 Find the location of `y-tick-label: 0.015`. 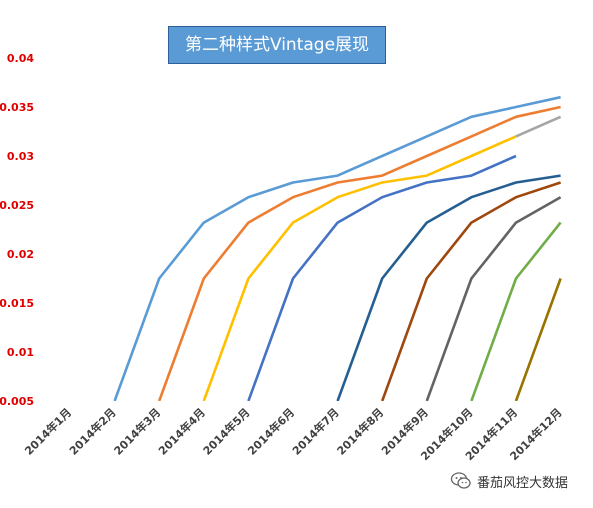

y-tick-label: 0.015 is located at coordinates (17, 303).